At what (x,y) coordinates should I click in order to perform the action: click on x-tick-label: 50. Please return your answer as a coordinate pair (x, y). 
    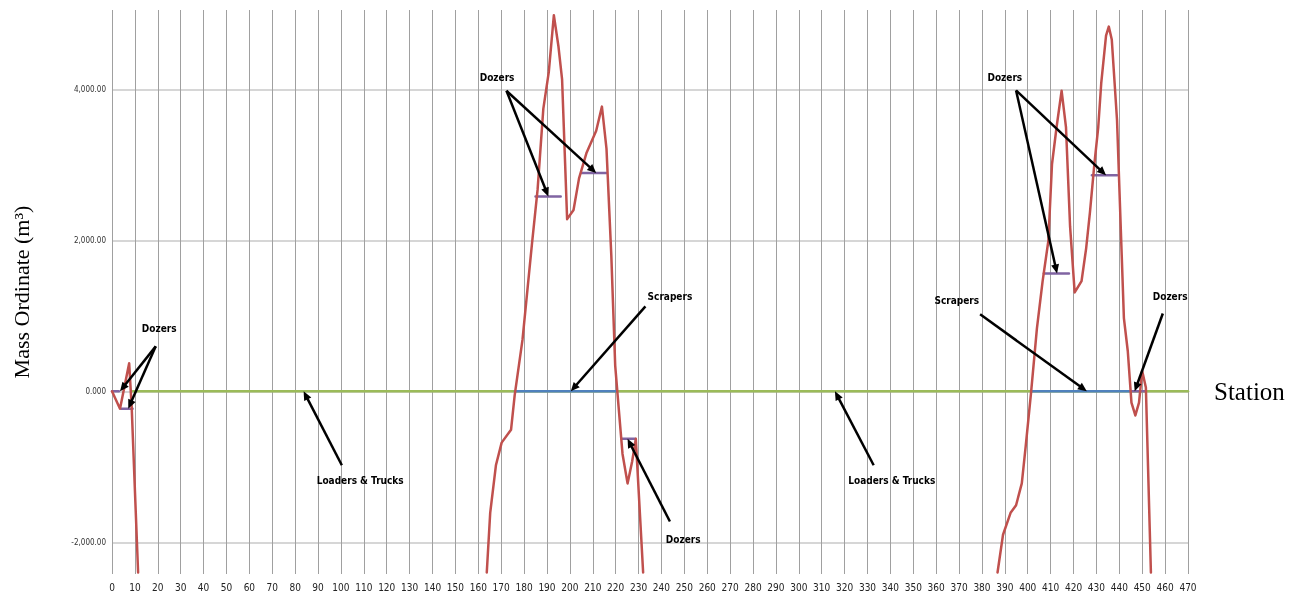
    Looking at the image, I should click on (226, 586).